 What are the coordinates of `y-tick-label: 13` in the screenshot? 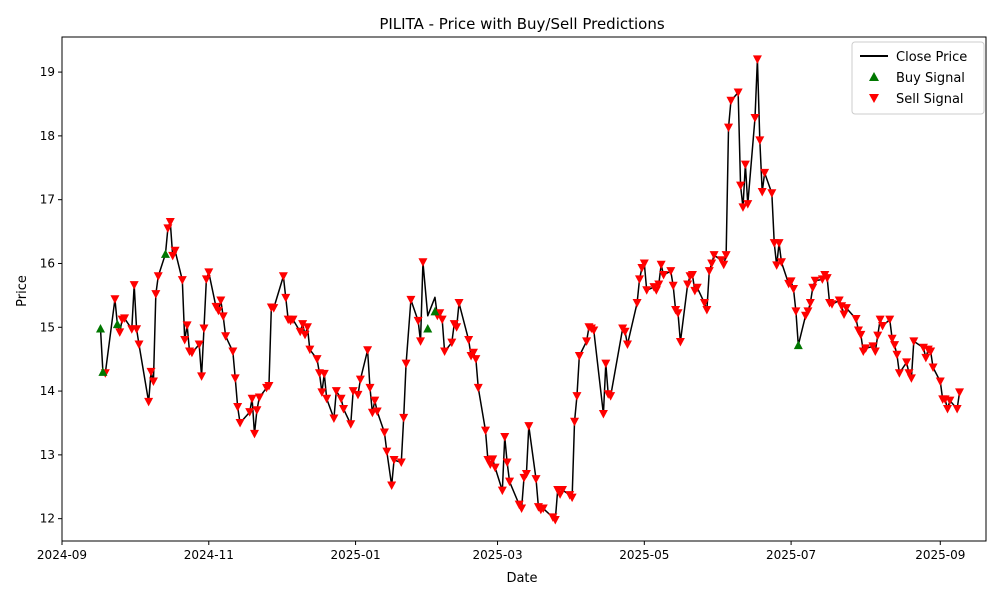 It's located at (47, 455).